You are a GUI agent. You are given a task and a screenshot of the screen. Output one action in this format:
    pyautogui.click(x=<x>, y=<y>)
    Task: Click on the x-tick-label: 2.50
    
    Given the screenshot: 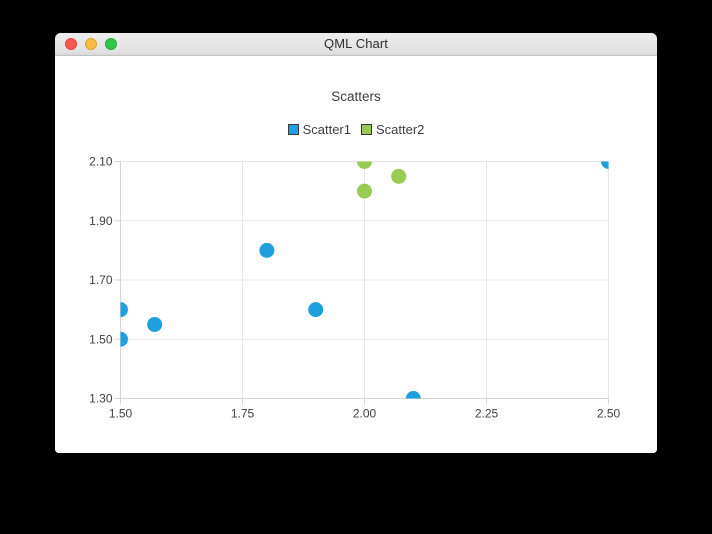 What is the action you would take?
    pyautogui.click(x=609, y=414)
    